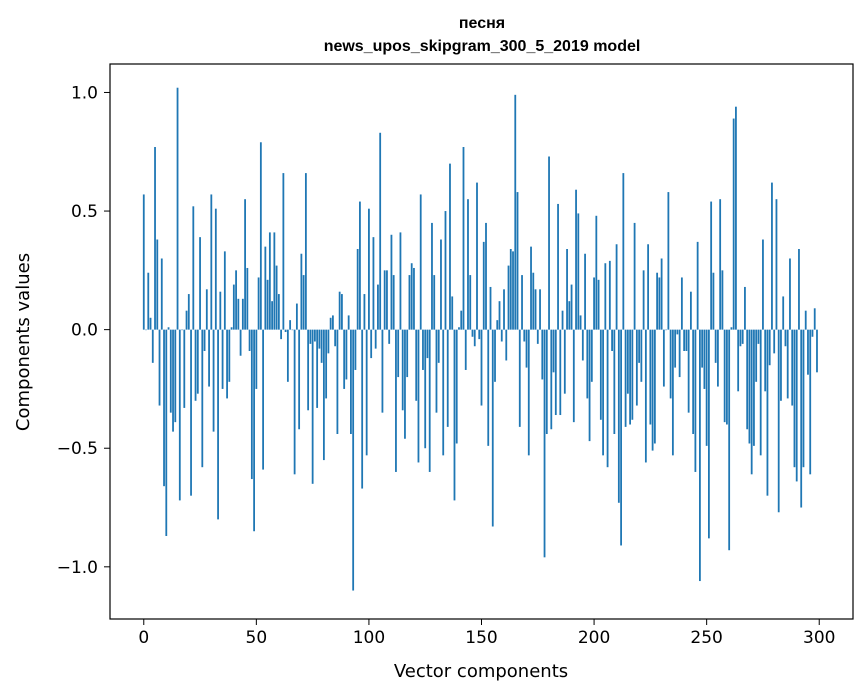 The width and height of the screenshot is (867, 696). Describe the element at coordinates (23, 342) in the screenshot. I see `y-axis-label: Components values` at that location.